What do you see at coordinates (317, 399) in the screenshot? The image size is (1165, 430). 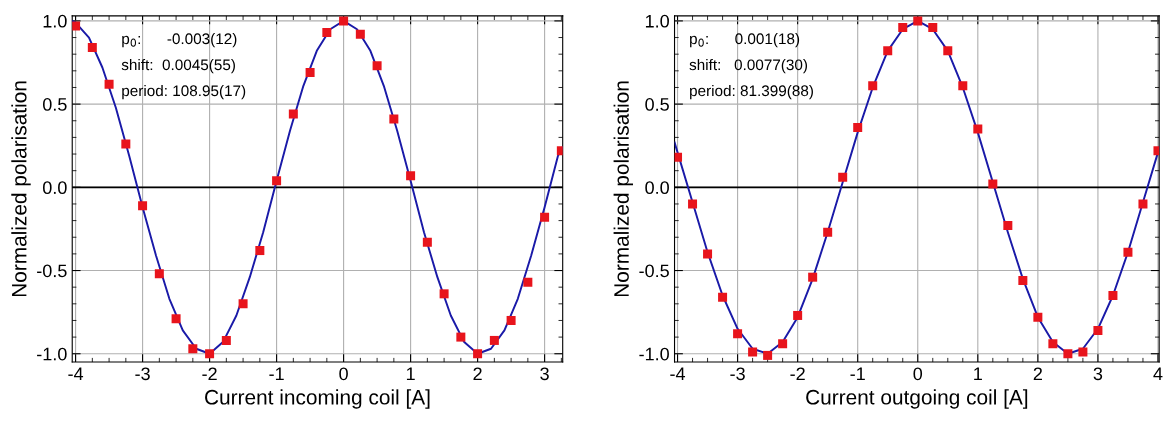 I see `x-axis-title: Current incoming coil [A]` at bounding box center [317, 399].